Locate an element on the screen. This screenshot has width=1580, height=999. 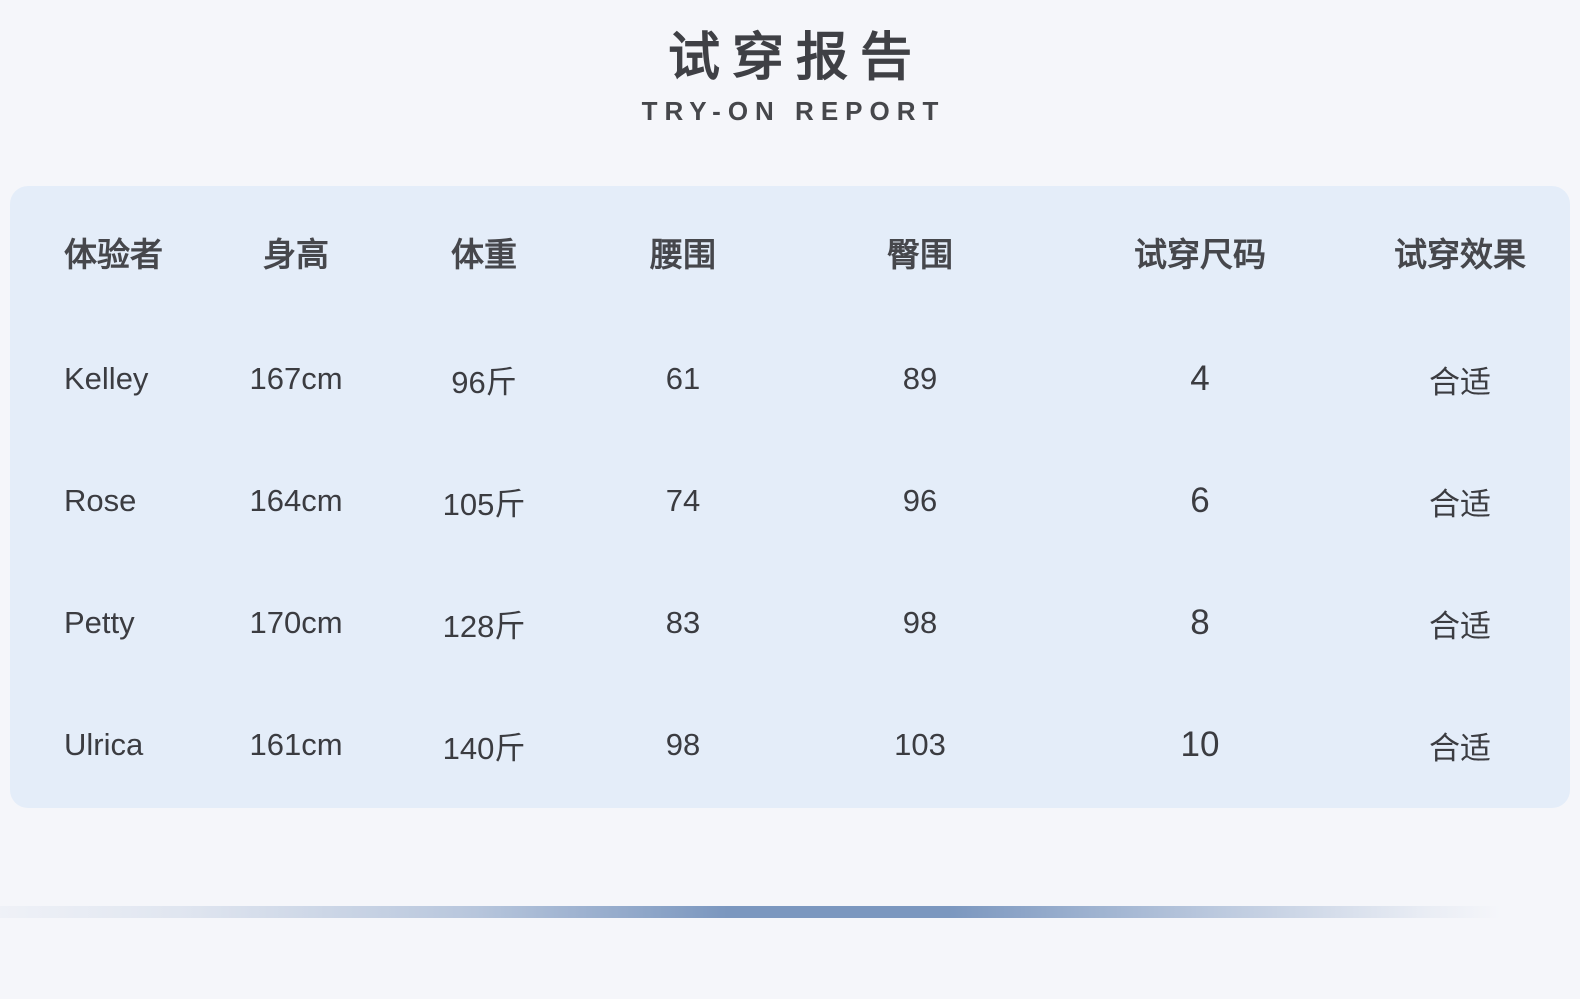
cell-tester: Rose is located at coordinates (100, 500).